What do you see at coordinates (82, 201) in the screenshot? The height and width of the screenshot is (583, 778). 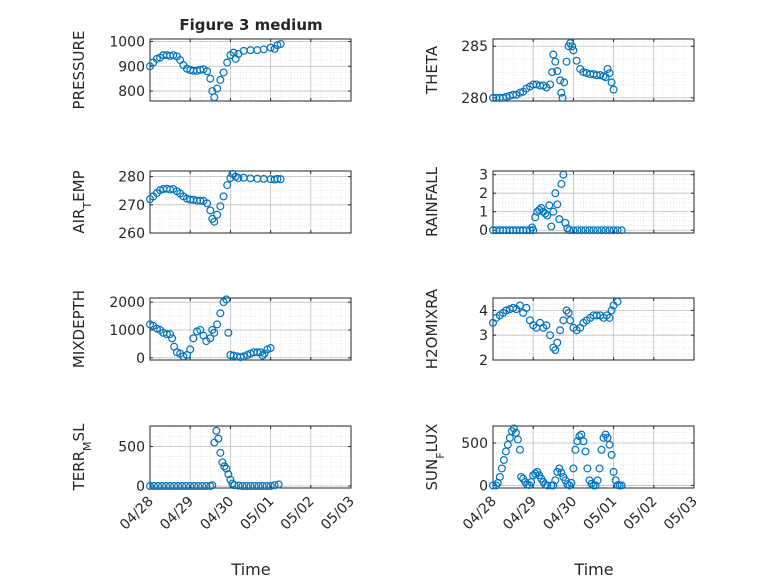 I see `y-axis-label: AIRTEMP` at bounding box center [82, 201].